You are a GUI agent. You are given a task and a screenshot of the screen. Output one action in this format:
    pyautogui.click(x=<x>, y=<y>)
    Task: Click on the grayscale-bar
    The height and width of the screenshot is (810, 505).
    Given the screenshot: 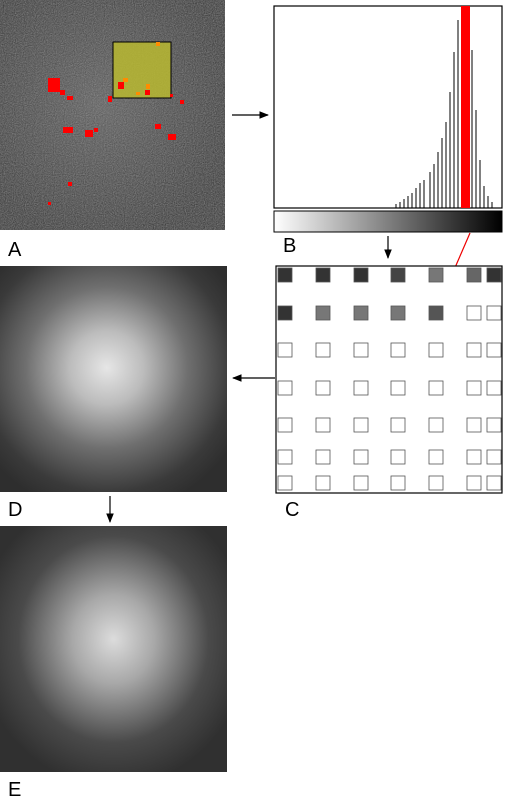 What is the action you would take?
    pyautogui.click(x=388, y=221)
    